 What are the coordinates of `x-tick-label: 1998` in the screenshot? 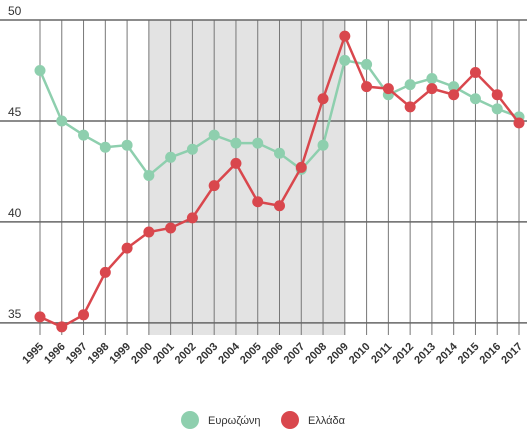 It's located at (99, 354).